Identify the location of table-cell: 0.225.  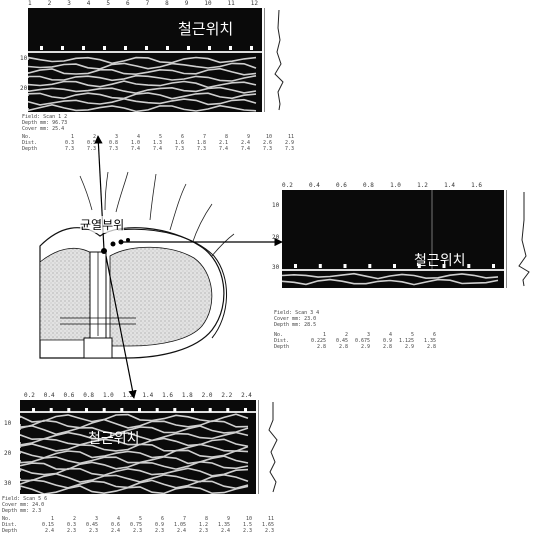
(318, 341).